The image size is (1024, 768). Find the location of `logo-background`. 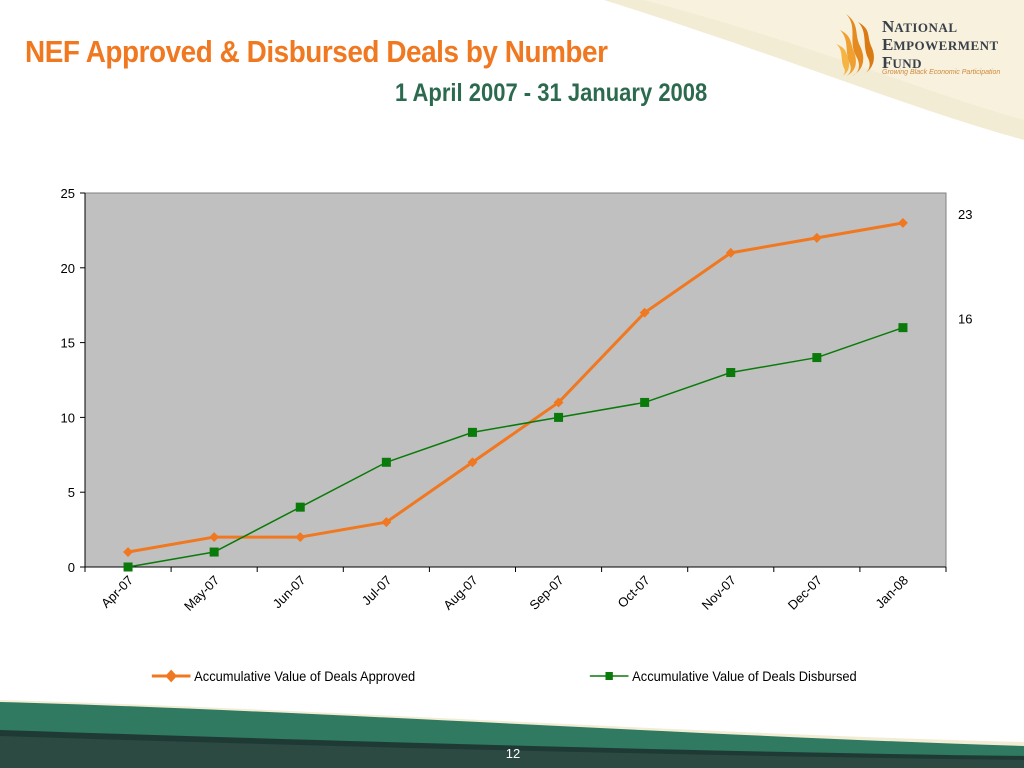

logo-background is located at coordinates (814, 70).